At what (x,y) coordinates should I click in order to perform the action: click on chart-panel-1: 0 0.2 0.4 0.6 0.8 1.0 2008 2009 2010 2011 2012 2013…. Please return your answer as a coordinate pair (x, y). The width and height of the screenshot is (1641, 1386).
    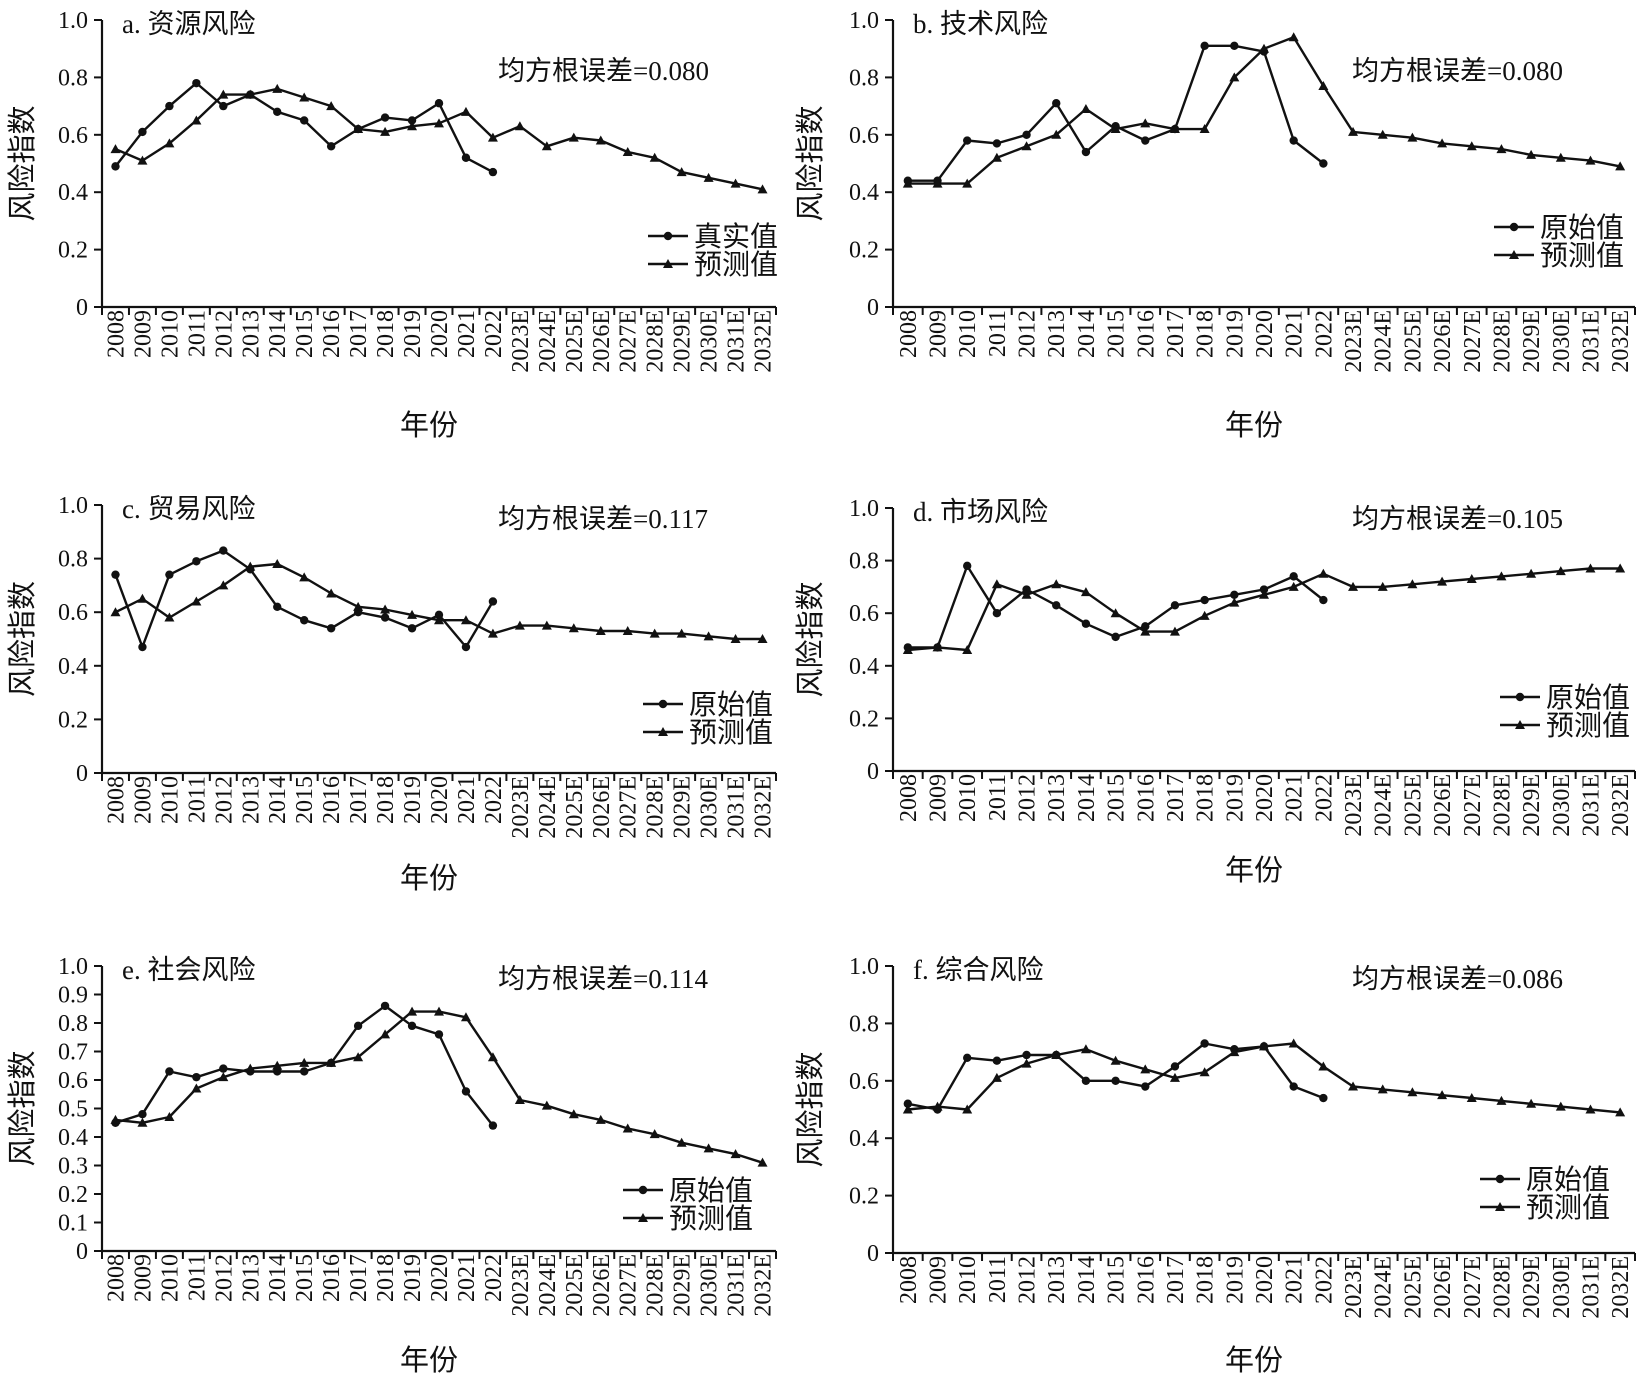
    Looking at the image, I should click on (392, 225).